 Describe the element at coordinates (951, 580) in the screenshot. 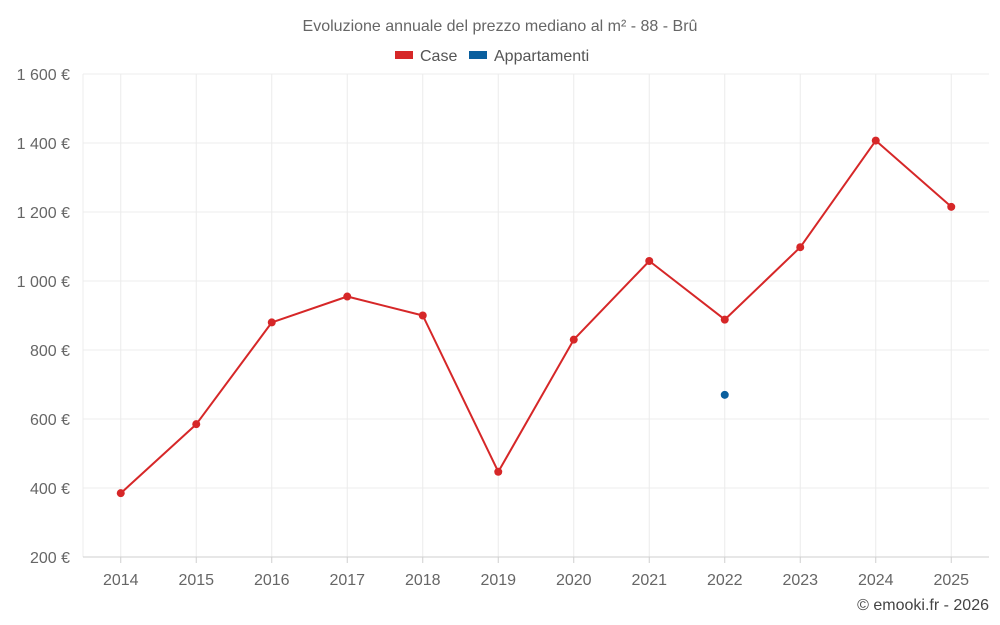

I see `x-tick-label: 2025` at that location.